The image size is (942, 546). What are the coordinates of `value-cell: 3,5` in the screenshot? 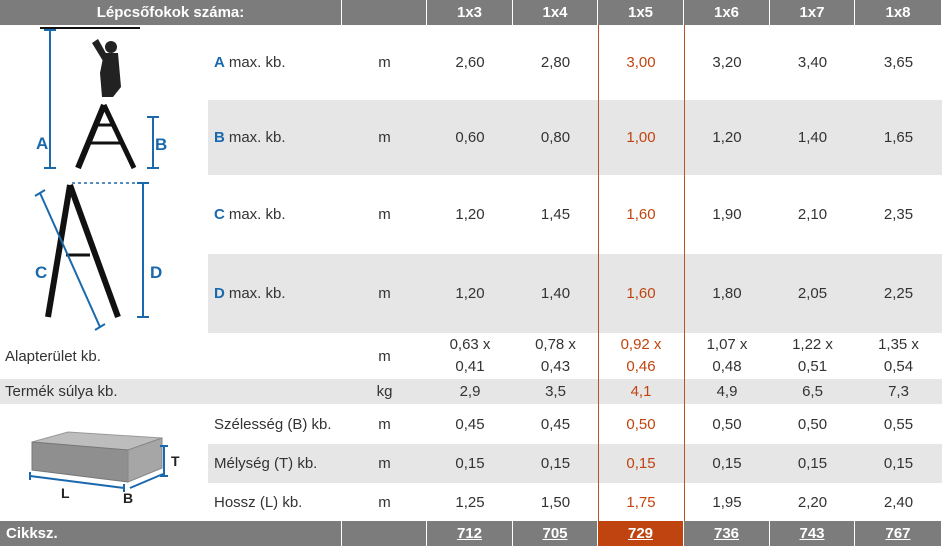 It's located at (555, 391).